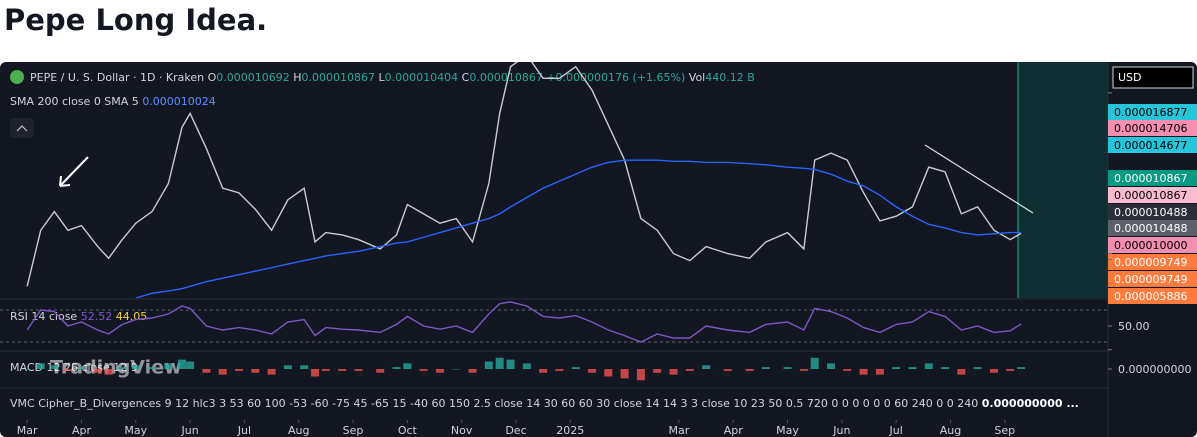  Describe the element at coordinates (74, 171) in the screenshot. I see `arrow` at that location.